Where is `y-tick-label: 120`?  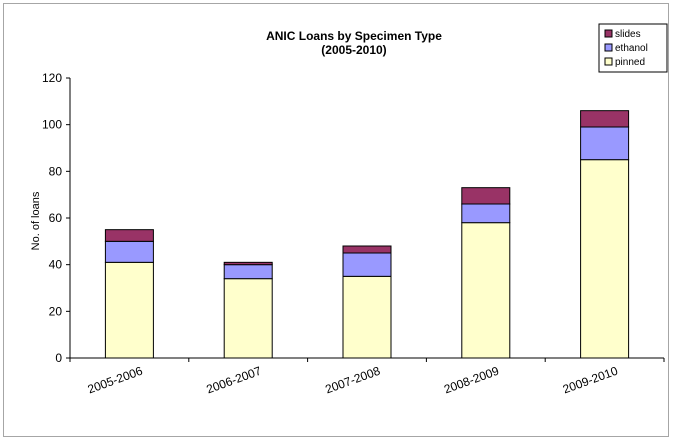
y-tick-label: 120 is located at coordinates (52, 78).